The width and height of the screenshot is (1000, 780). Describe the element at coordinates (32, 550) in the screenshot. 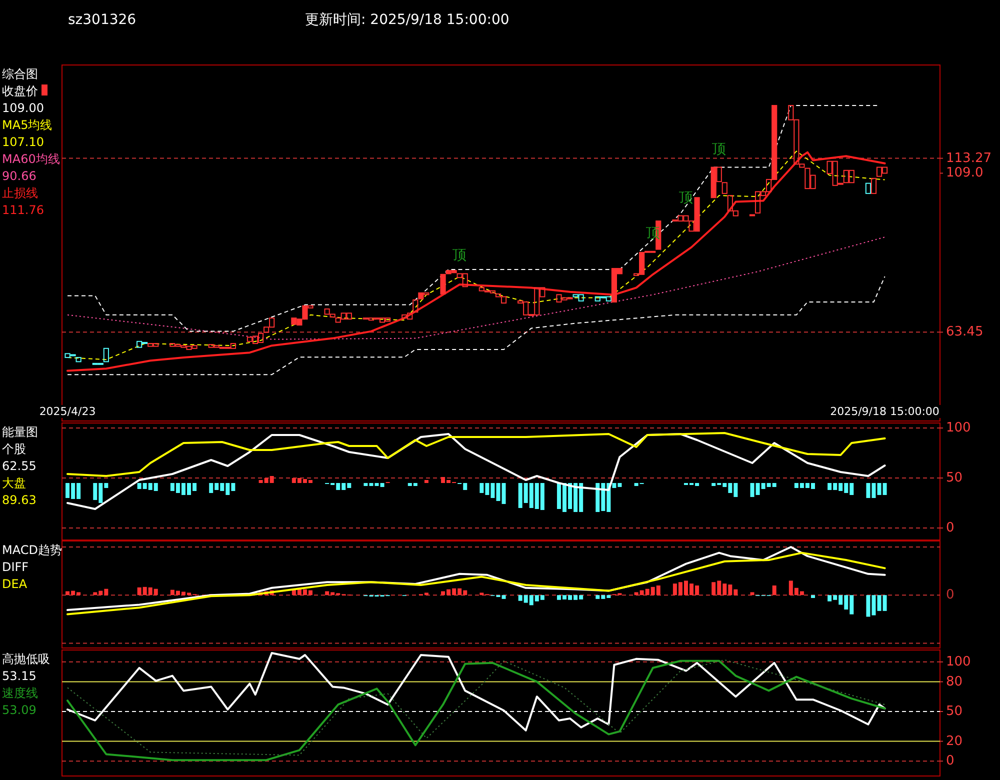

I see `chart-title: MACD趋势` at that location.